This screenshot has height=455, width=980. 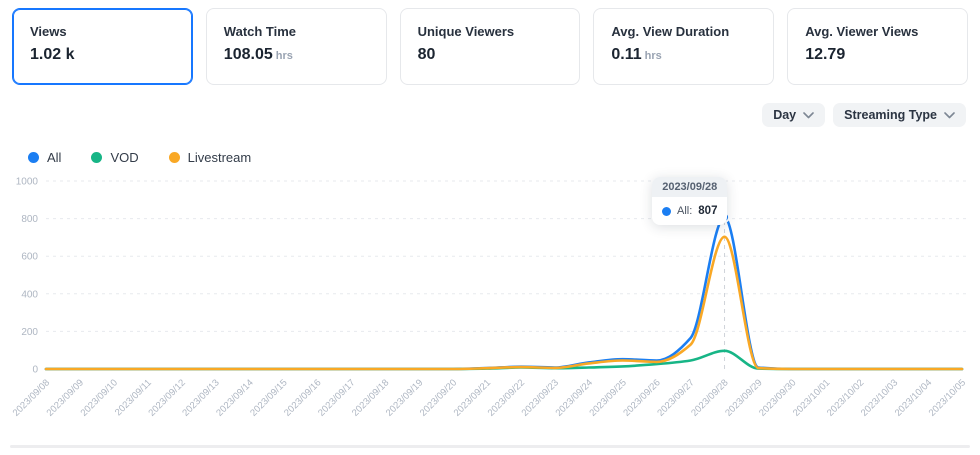 What do you see at coordinates (825, 54) in the screenshot?
I see `metric-value: 12.79` at bounding box center [825, 54].